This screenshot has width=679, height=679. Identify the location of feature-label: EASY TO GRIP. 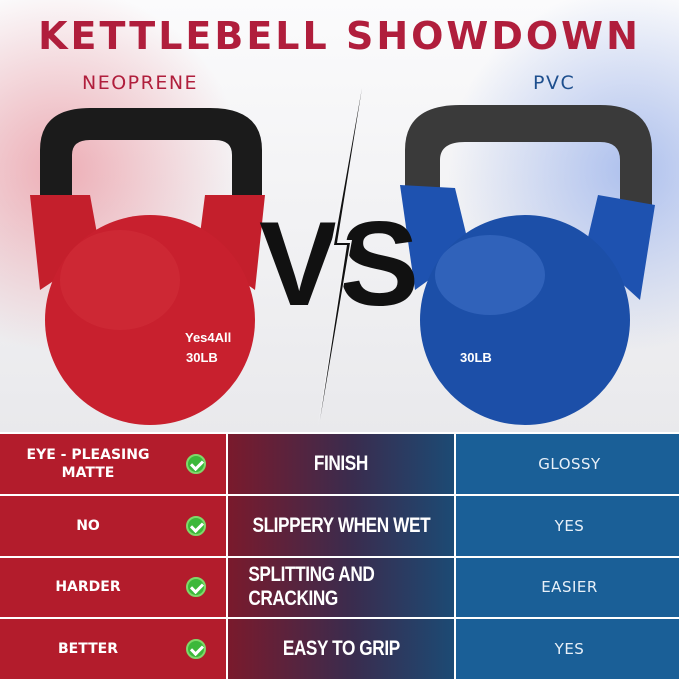
(341, 649).